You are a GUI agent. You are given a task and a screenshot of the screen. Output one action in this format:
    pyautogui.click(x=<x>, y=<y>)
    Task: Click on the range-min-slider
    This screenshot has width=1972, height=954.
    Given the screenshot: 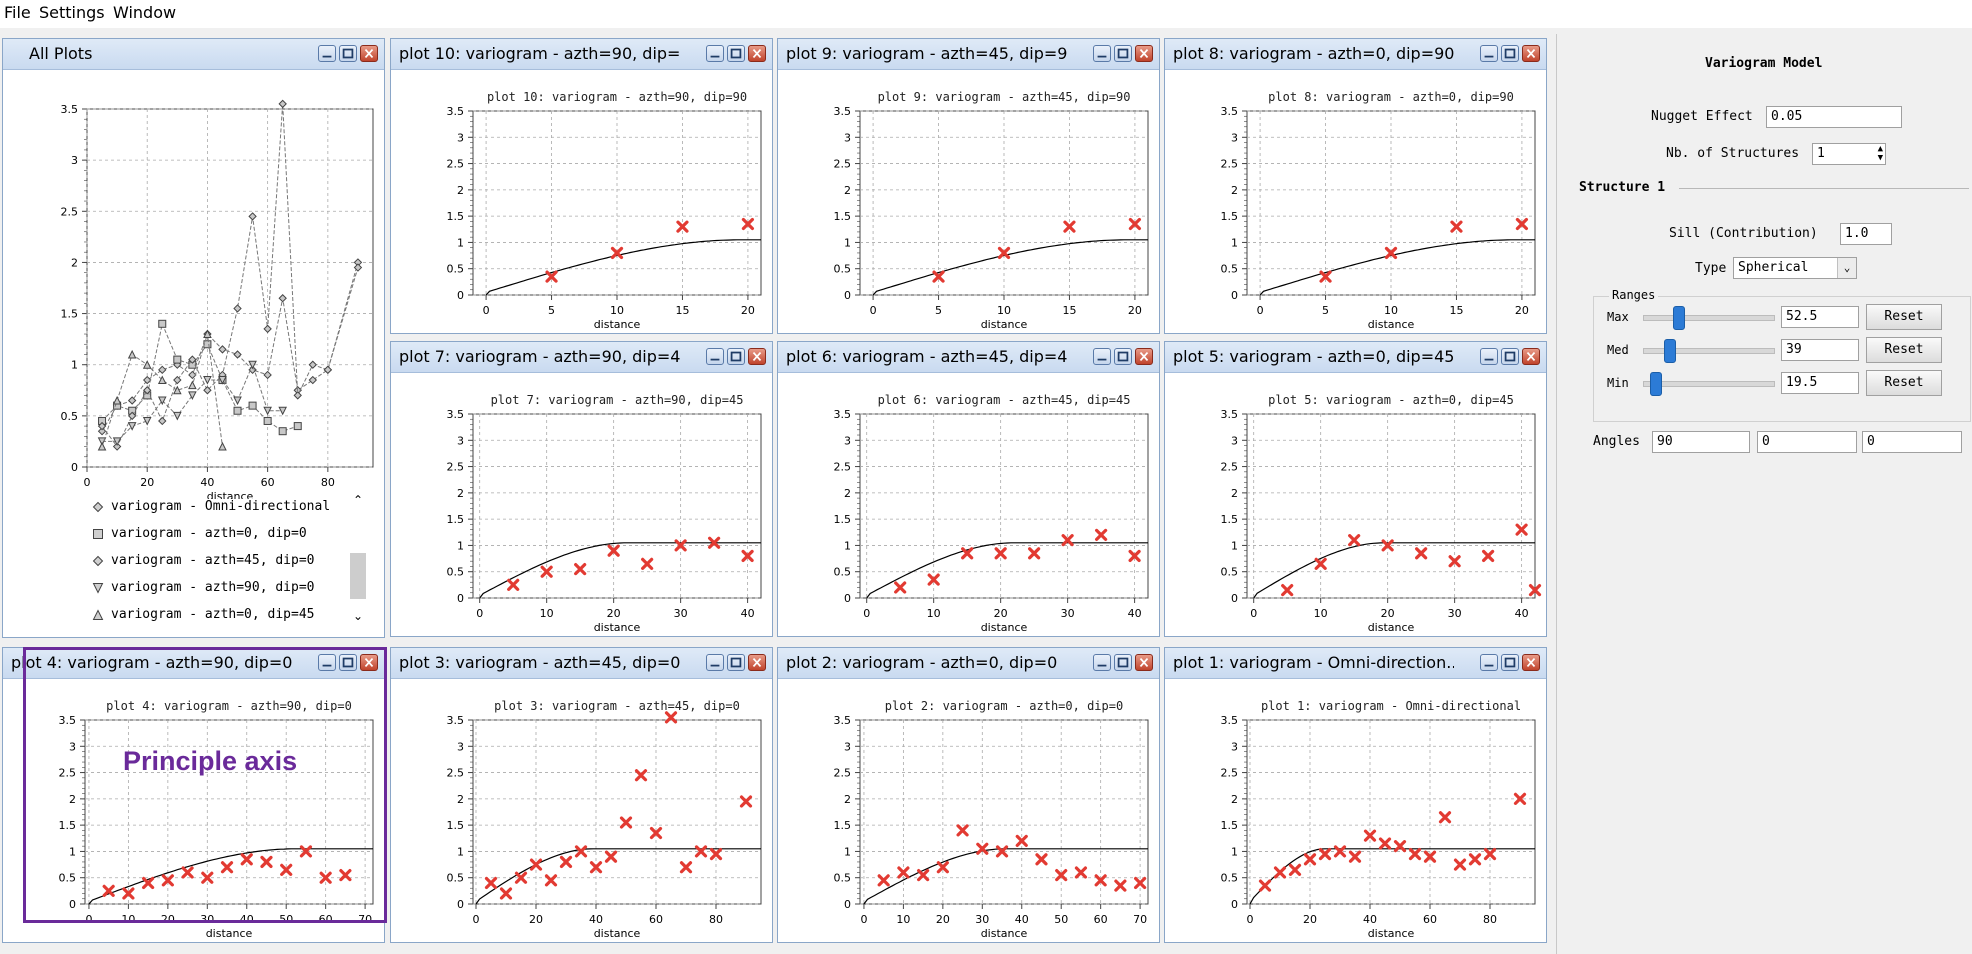 What is the action you would take?
    pyautogui.click(x=1709, y=384)
    